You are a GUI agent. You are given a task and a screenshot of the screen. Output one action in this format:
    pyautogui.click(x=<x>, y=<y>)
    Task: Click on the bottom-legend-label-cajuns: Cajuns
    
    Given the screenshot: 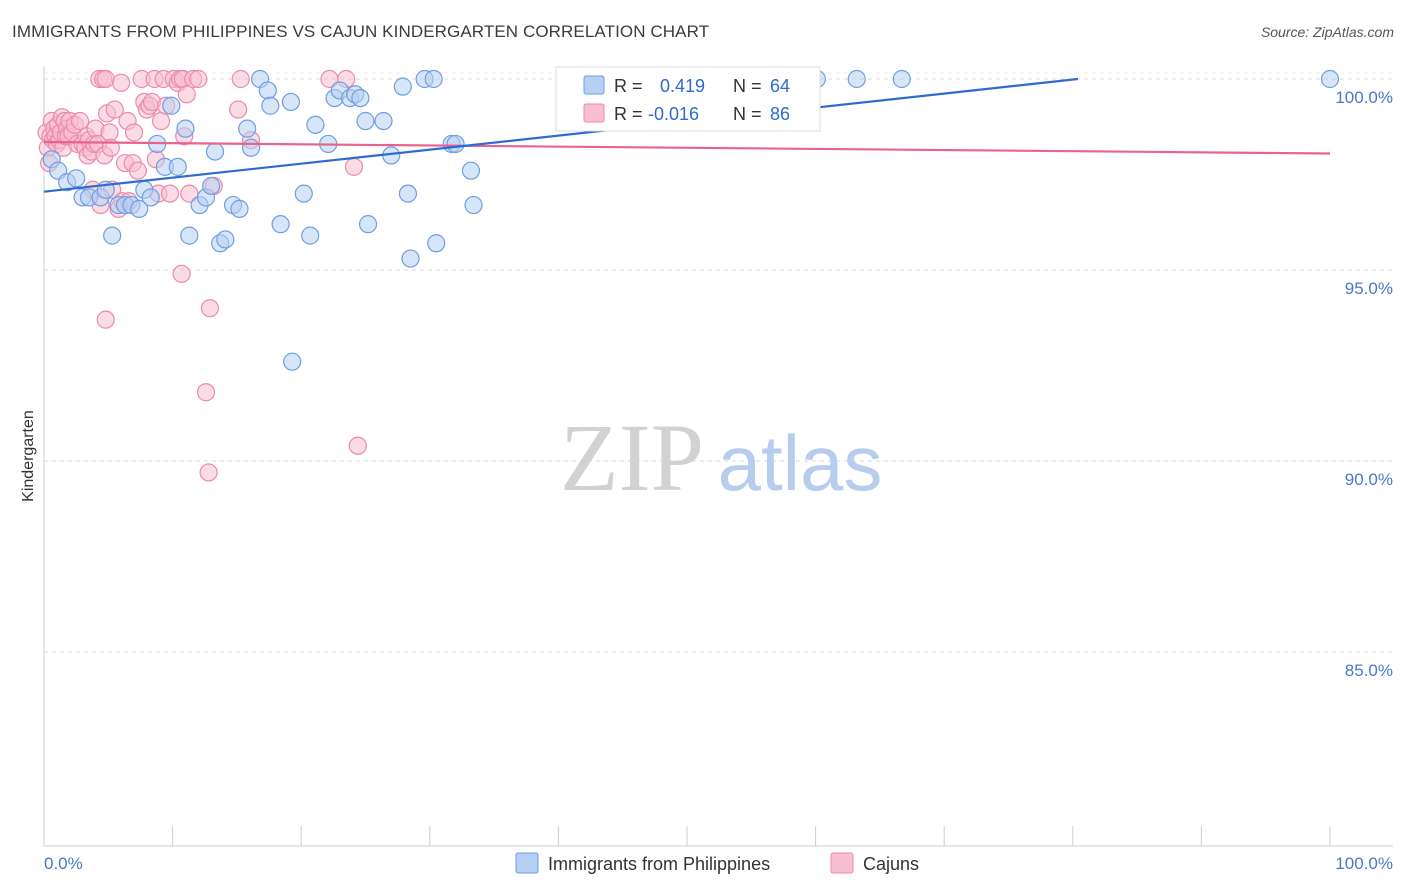 What is the action you would take?
    pyautogui.click(x=891, y=864)
    